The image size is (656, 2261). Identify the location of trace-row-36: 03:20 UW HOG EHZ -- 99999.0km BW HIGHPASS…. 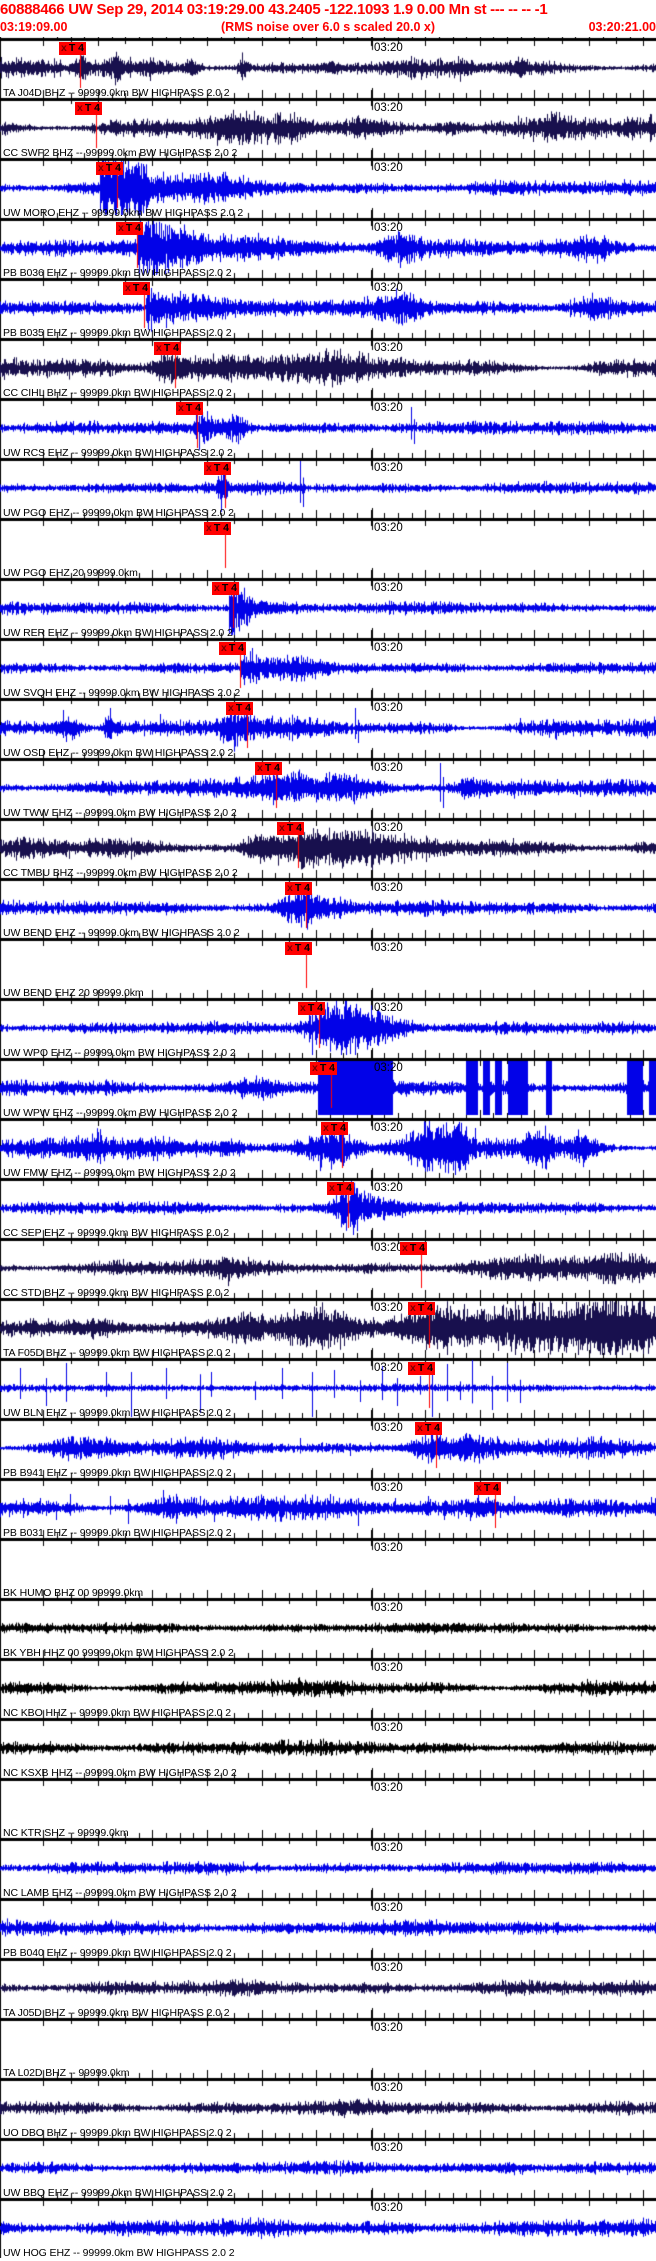
(328, 2231).